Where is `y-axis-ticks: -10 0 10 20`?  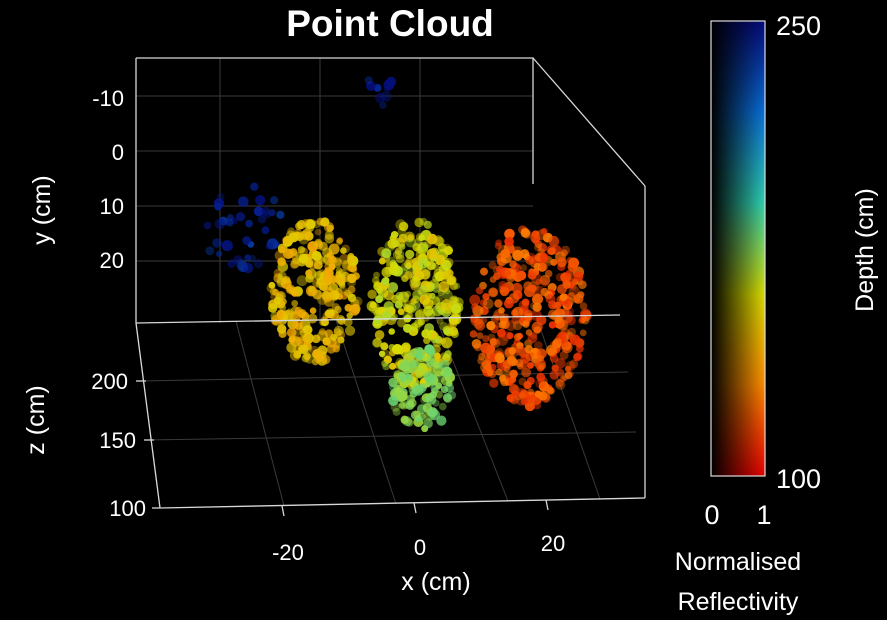 y-axis-ticks: -10 0 10 20 is located at coordinates (108, 179).